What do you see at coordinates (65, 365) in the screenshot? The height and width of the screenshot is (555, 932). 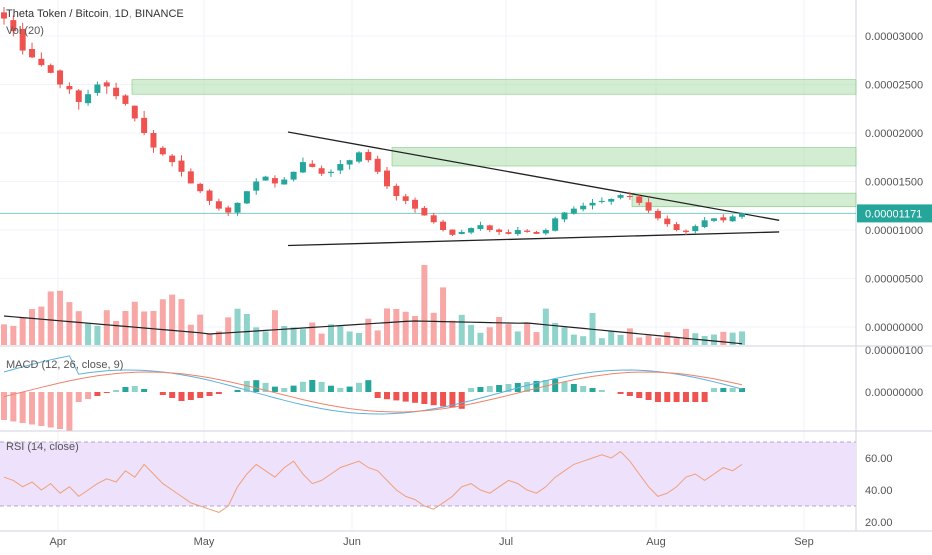 I see `macd-label: MACD (12, 26, close, 9)` at bounding box center [65, 365].